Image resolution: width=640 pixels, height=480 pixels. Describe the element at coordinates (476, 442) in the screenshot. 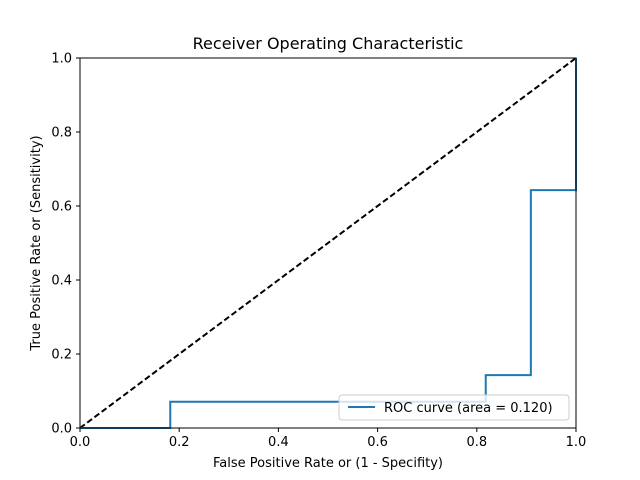

I see `x-tick-label: 0.8` at that location.